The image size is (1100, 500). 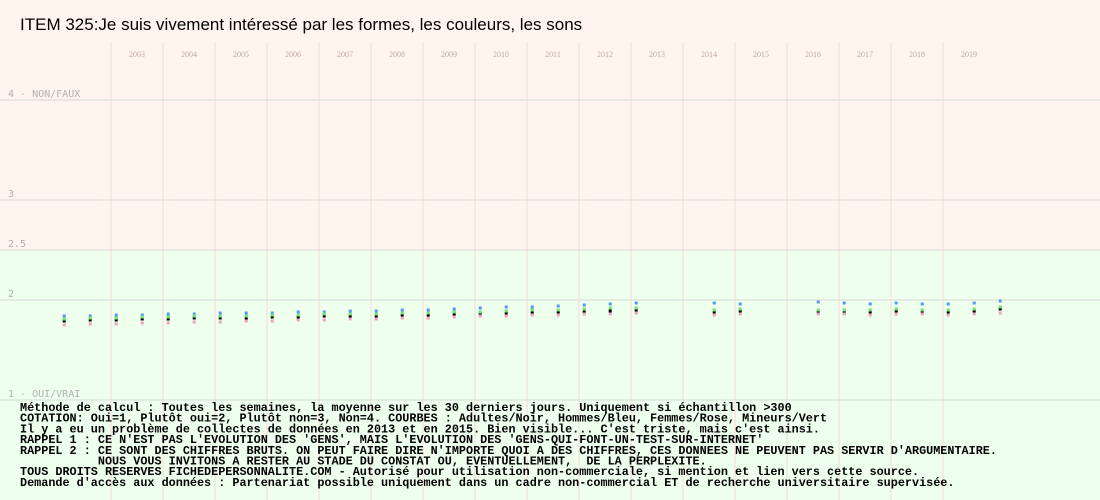 I want to click on x-tick-label: 2019, so click(x=969, y=54).